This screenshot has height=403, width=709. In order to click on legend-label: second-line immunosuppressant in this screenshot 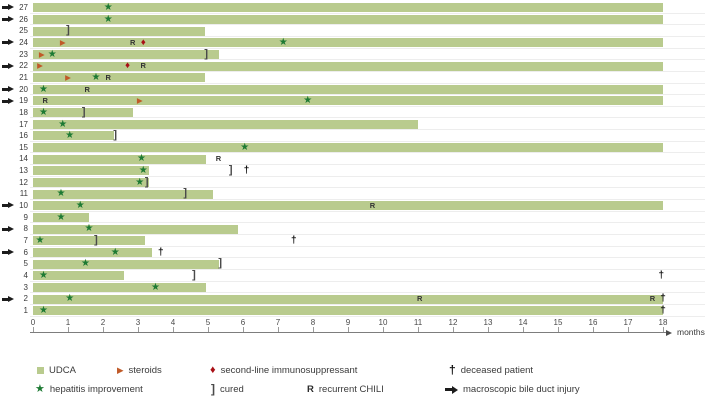, I will do `click(289, 370)`.